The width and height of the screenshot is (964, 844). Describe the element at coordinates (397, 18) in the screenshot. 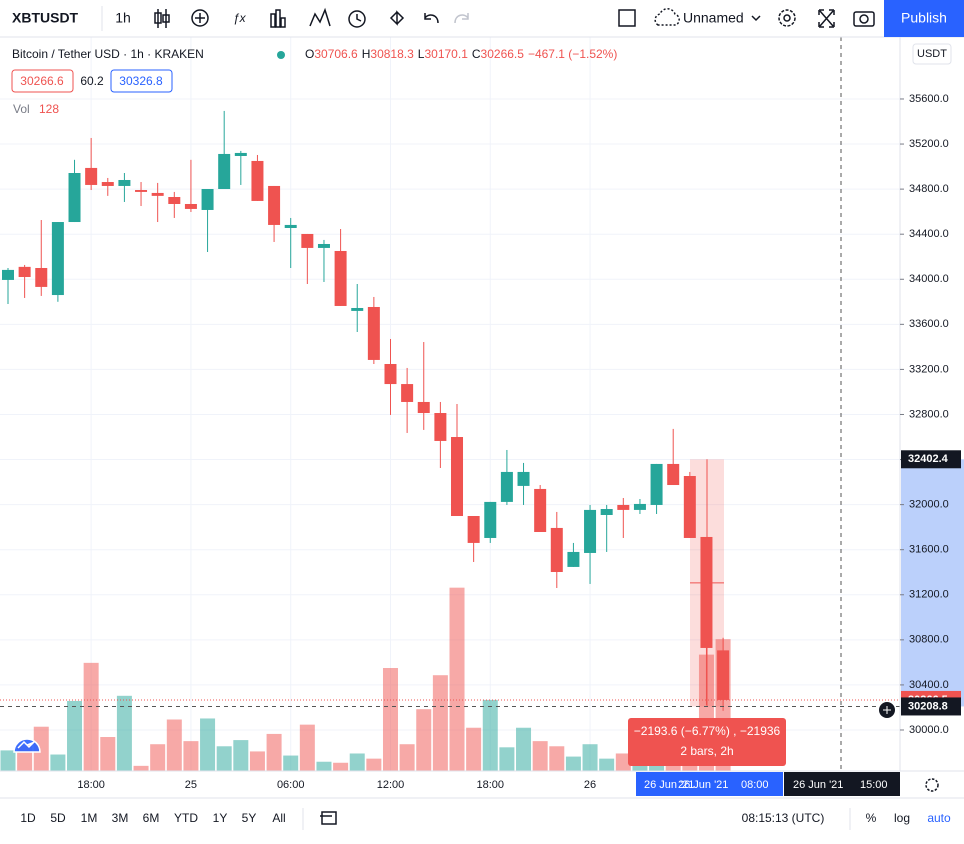

I see `rewind-icon` at that location.